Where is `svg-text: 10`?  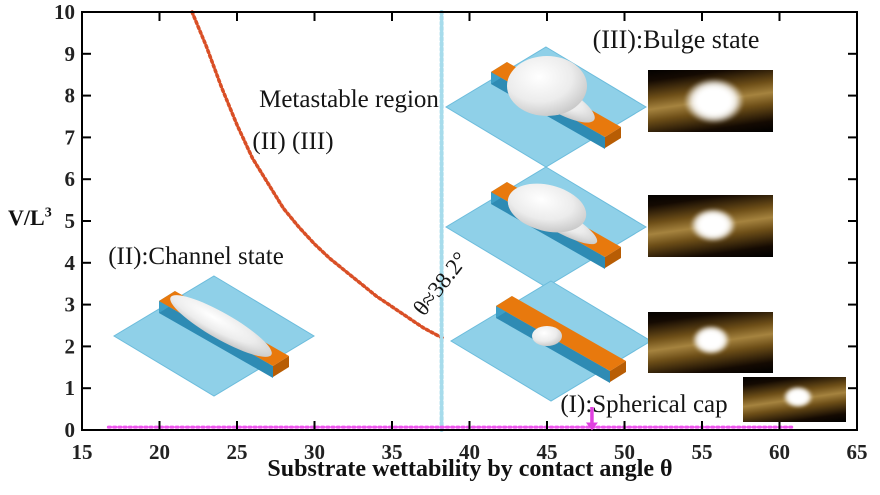
svg-text: 10 is located at coordinates (64, 12).